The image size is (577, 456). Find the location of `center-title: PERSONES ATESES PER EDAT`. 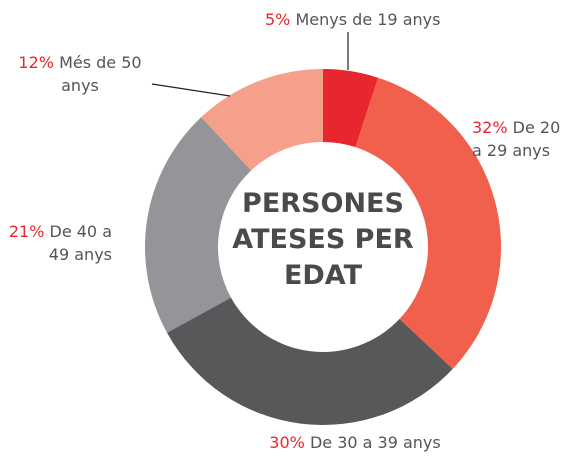

center-title: PERSONES ATESES PER EDAT is located at coordinates (323, 239).